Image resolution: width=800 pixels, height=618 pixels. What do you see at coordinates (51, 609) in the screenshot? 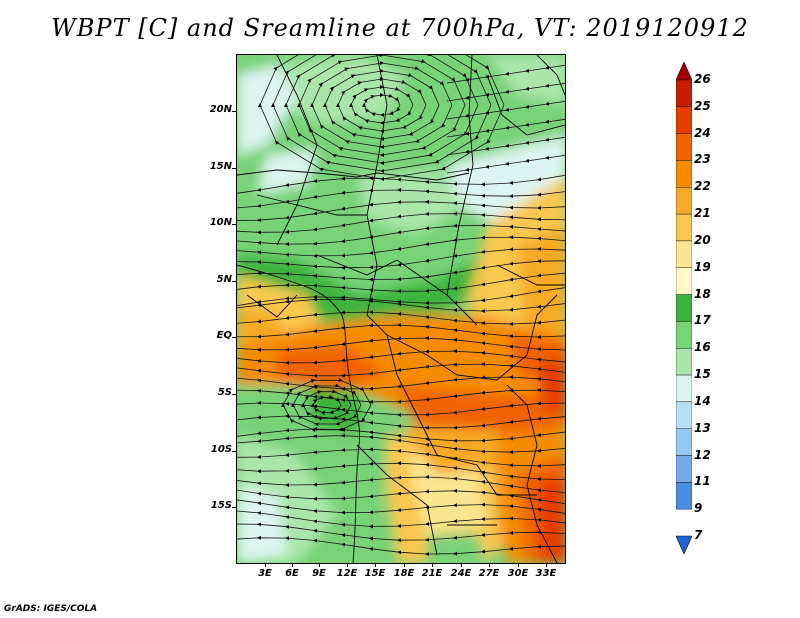
I see `footer-credit: GrADS: IGES/COLA` at bounding box center [51, 609].